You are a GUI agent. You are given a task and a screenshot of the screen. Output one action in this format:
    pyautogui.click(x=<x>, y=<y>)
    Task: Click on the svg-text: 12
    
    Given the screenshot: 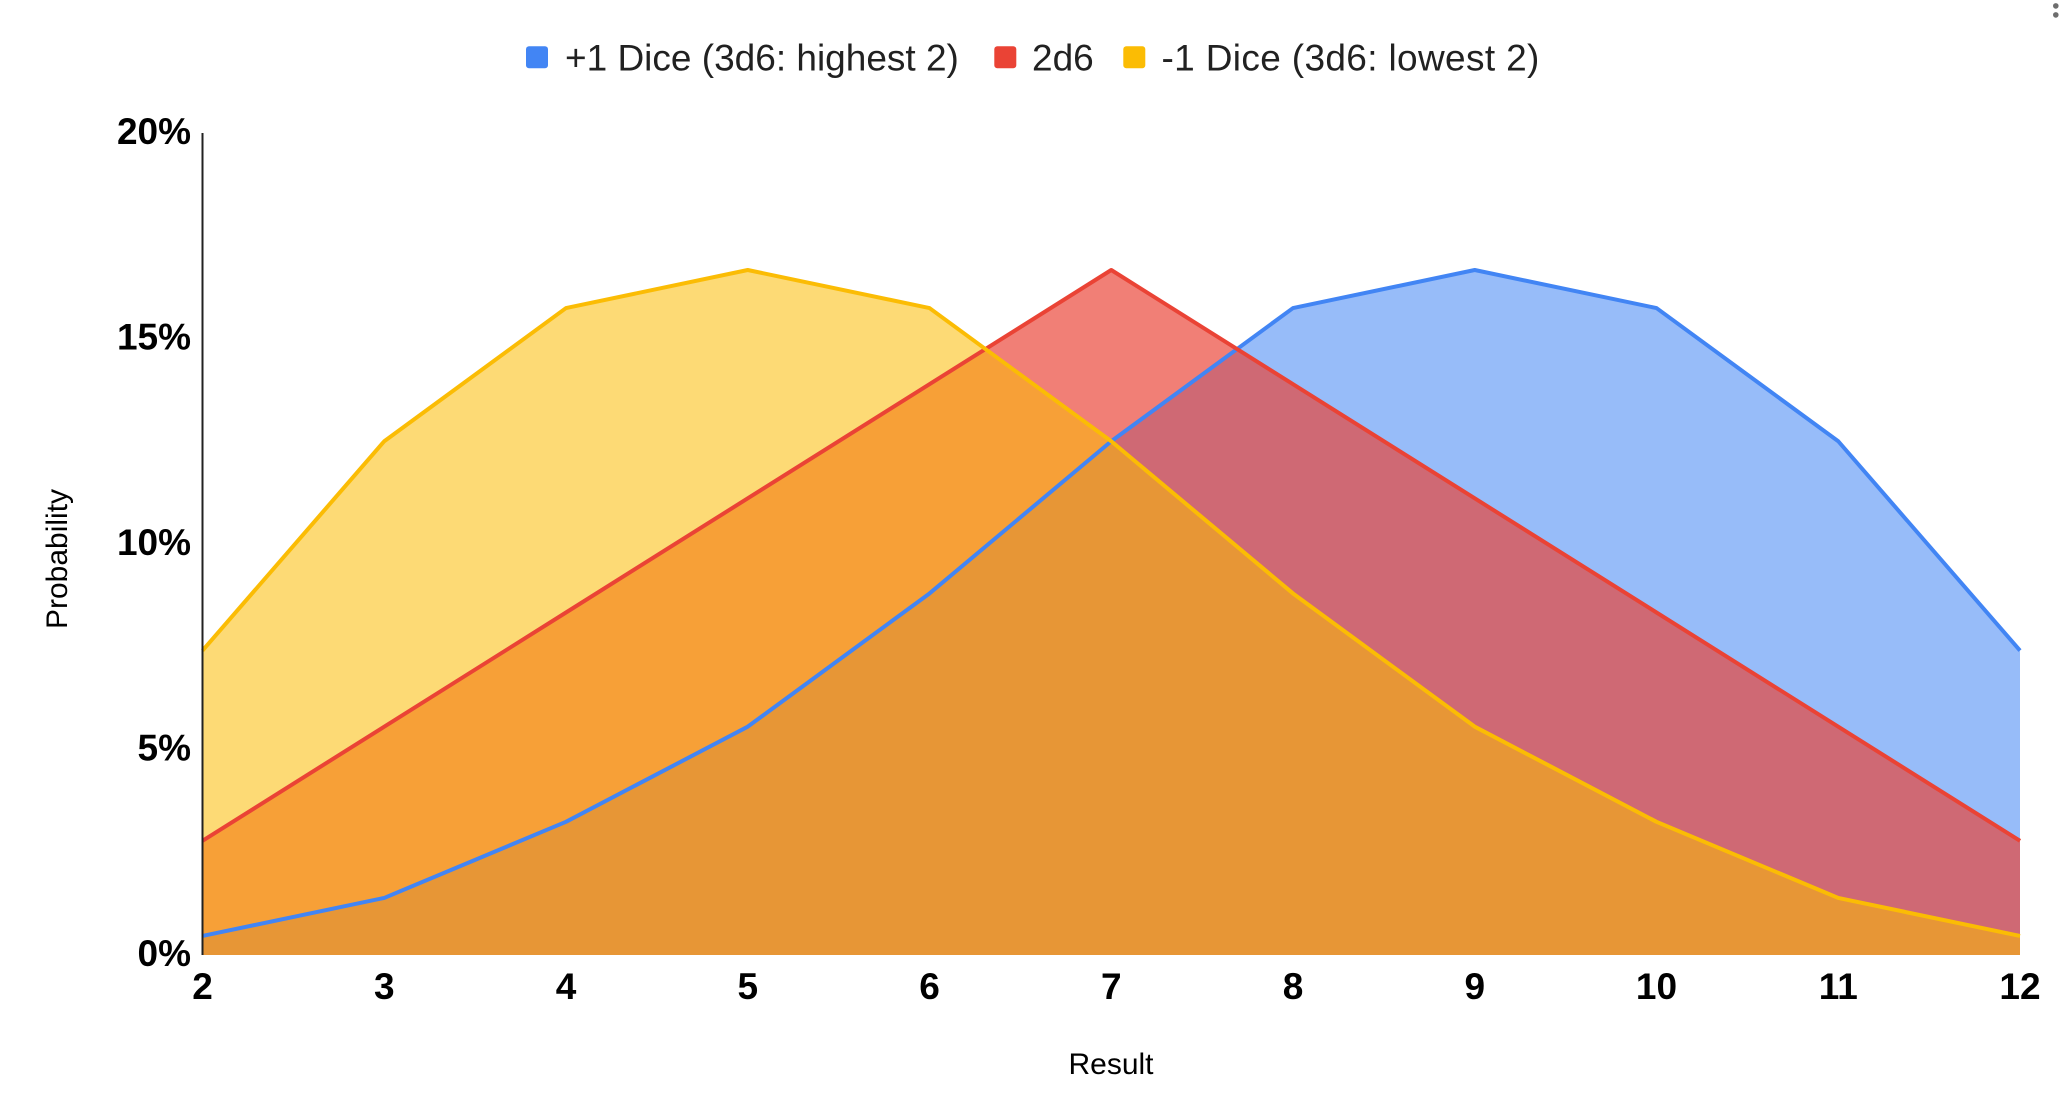 What is the action you would take?
    pyautogui.click(x=2019, y=986)
    